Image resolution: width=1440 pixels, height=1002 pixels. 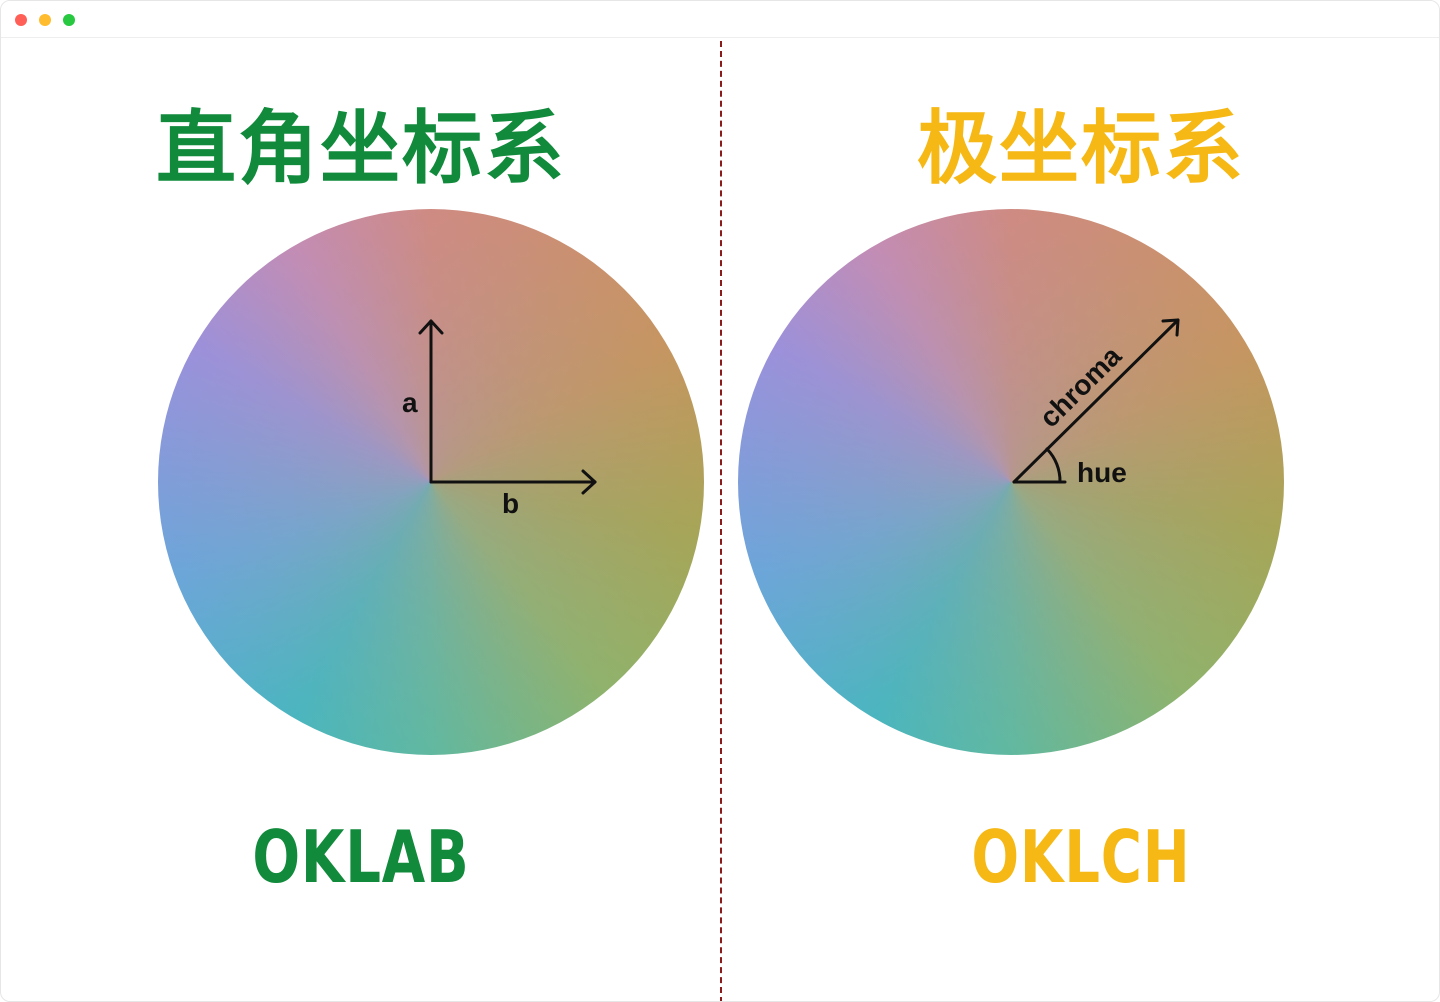 What do you see at coordinates (589, 482) in the screenshot?
I see `axis-b-arrowhead` at bounding box center [589, 482].